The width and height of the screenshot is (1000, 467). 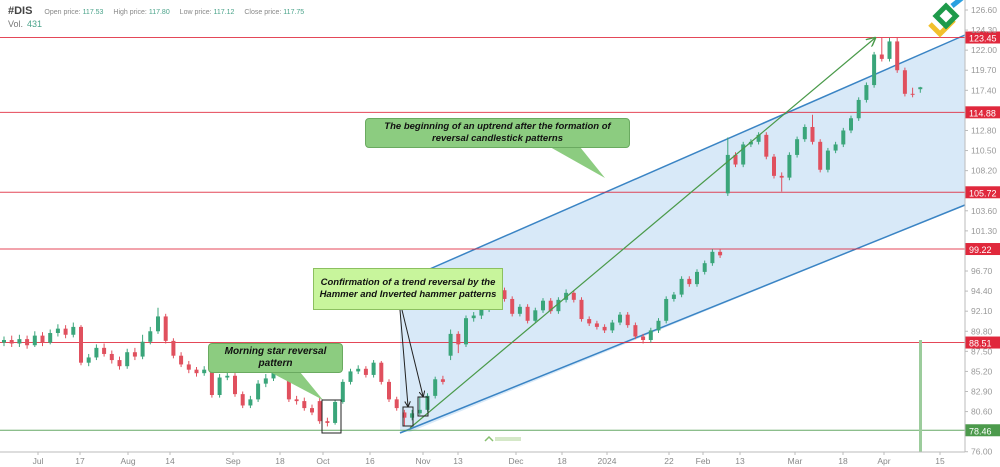 I want to click on price-tick-label: 110.50, so click(x=984, y=151).